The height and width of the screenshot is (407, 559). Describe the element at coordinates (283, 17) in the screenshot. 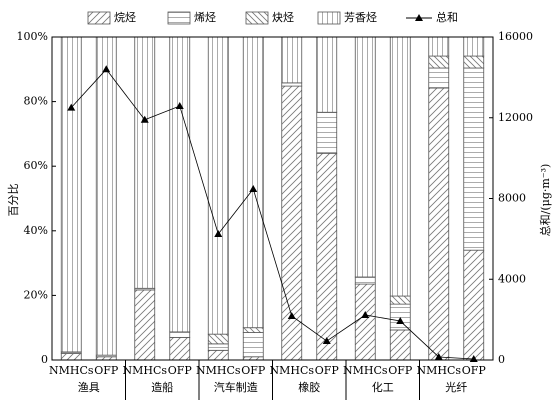

I see `legend-label: 炔烃` at that location.